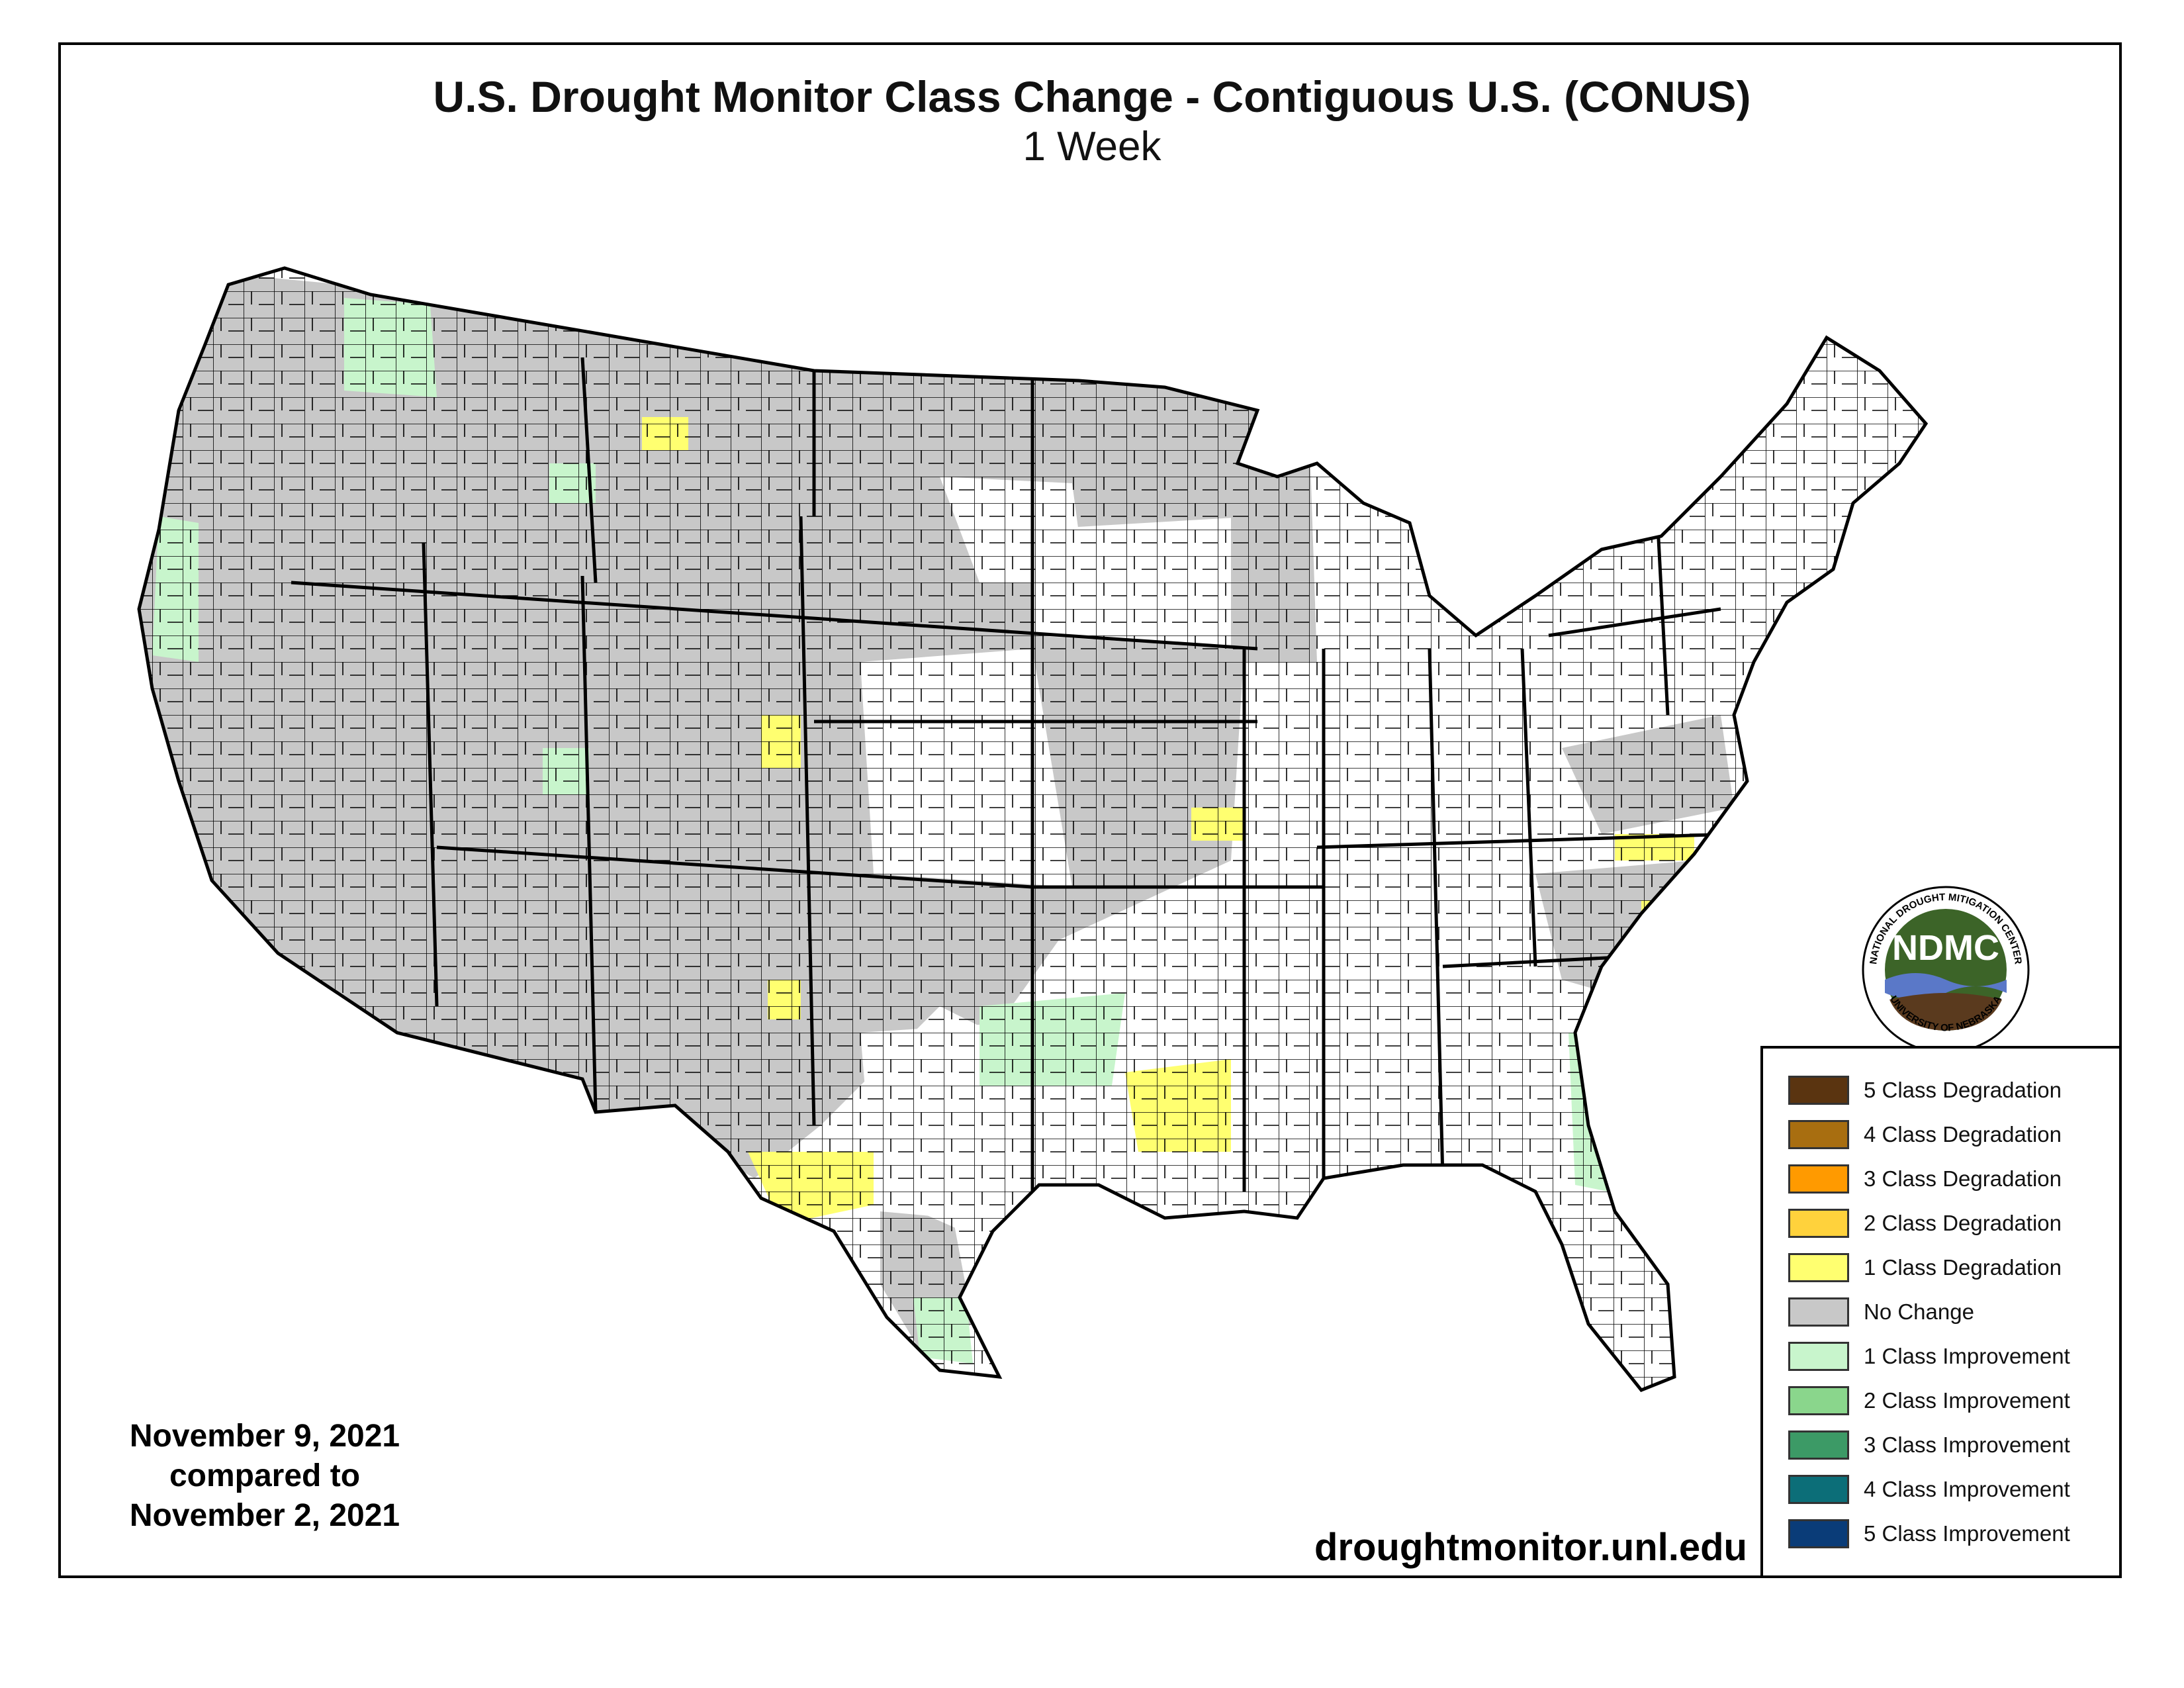 This screenshot has width=2184, height=1688. What do you see at coordinates (1967, 1489) in the screenshot?
I see `legend-label: 4 Class Improvement` at bounding box center [1967, 1489].